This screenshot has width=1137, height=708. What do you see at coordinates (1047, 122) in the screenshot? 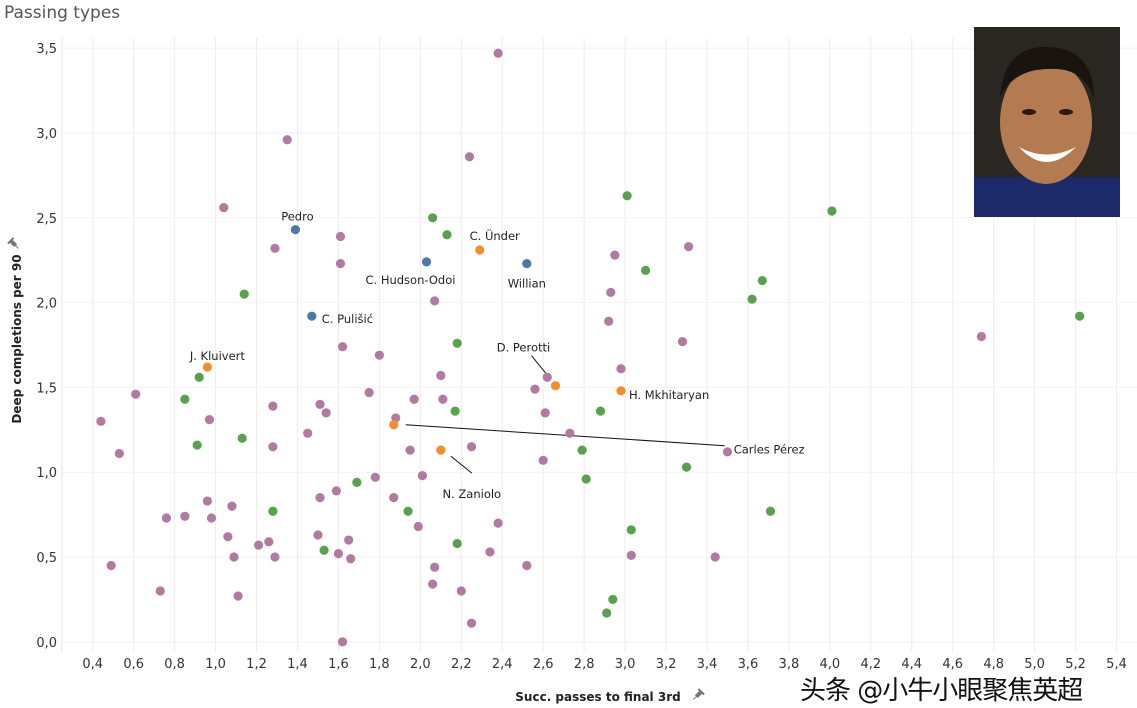
I see `player-photo` at bounding box center [1047, 122].